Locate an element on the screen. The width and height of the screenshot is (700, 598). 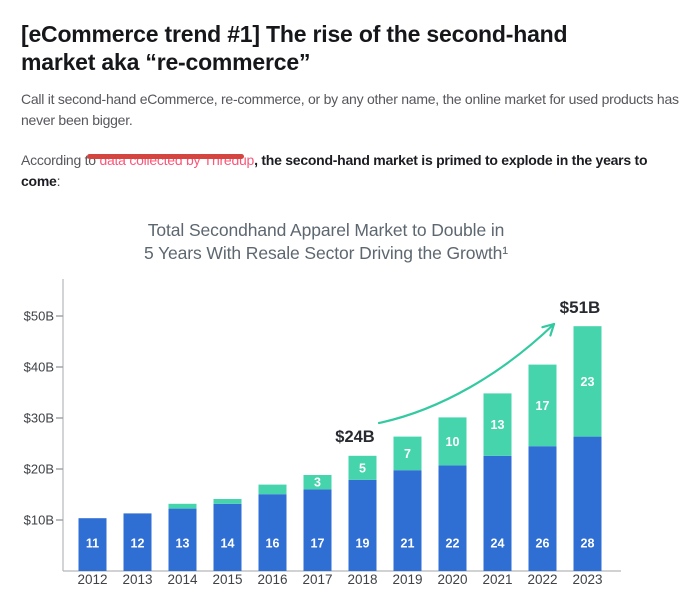
bar-top-2017 is located at coordinates (317, 482).